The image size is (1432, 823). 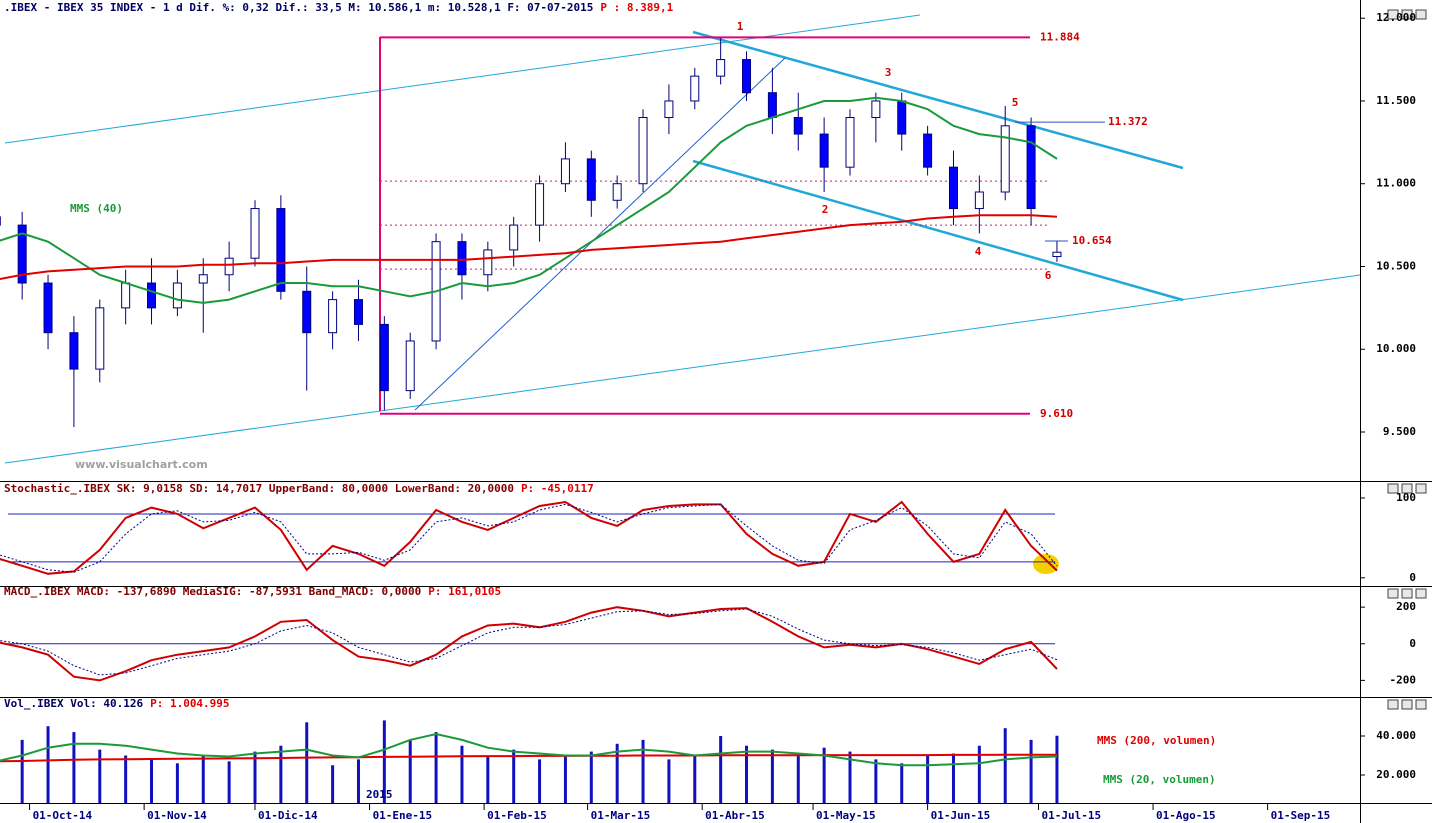 I want to click on panel-status: P: 161,0105, so click(x=464, y=591).